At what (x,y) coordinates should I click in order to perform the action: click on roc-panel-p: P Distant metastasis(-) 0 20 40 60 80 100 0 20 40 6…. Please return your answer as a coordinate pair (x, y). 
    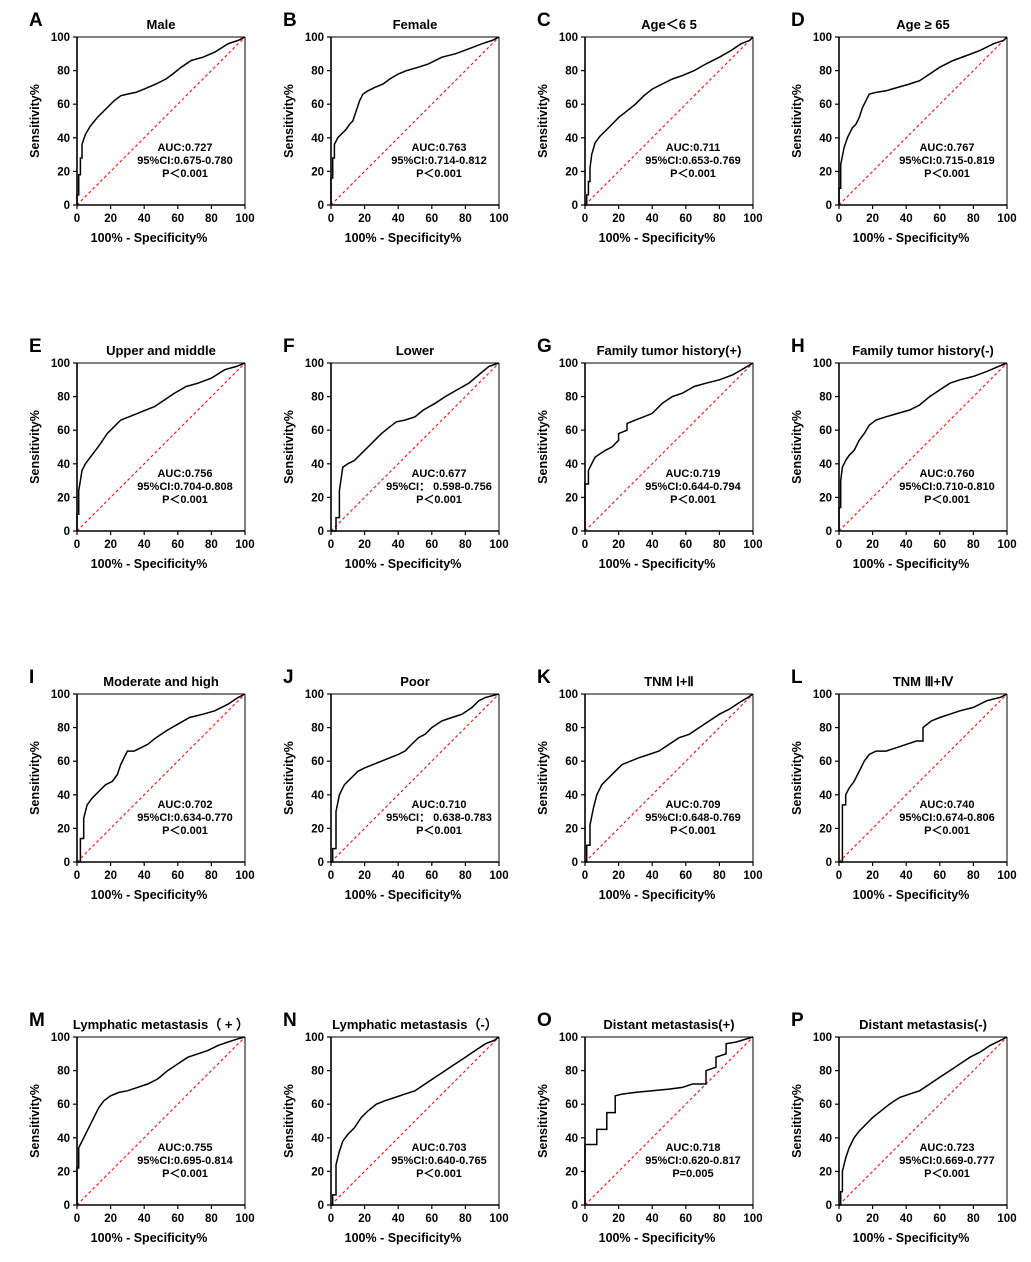
    Looking at the image, I should click on (903, 1127).